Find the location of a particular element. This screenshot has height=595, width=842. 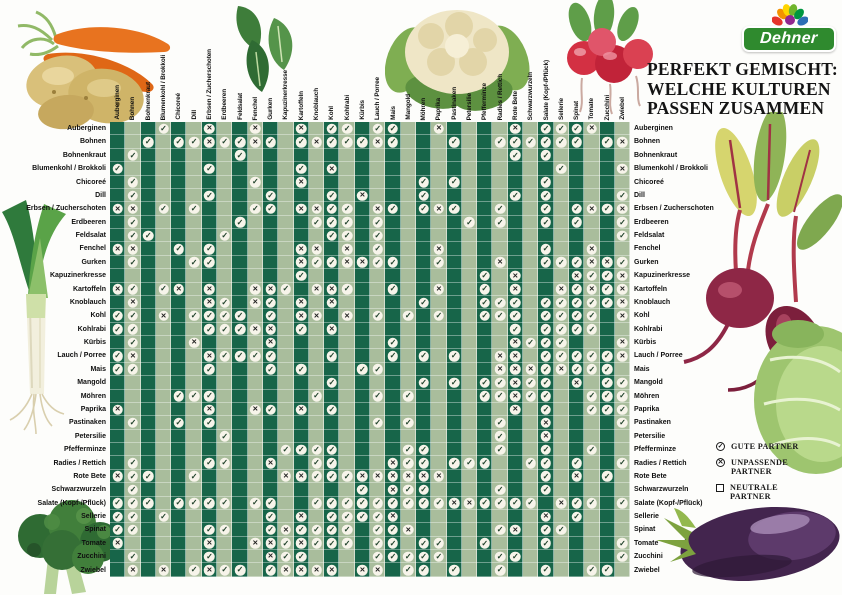

column-header: Kohl is located at coordinates (331, 65).